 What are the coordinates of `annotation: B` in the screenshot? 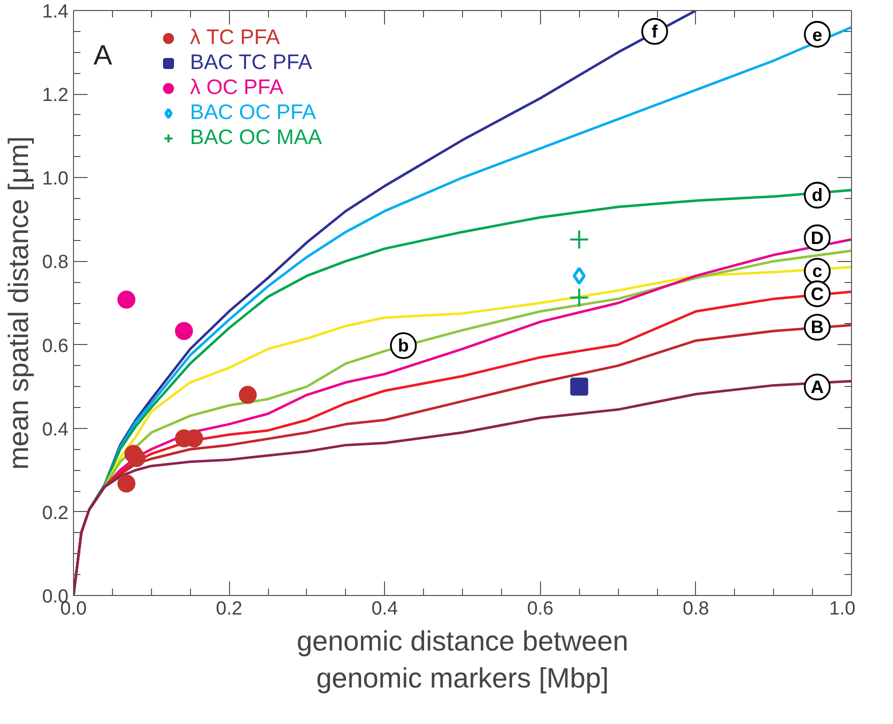 It's located at (817, 327).